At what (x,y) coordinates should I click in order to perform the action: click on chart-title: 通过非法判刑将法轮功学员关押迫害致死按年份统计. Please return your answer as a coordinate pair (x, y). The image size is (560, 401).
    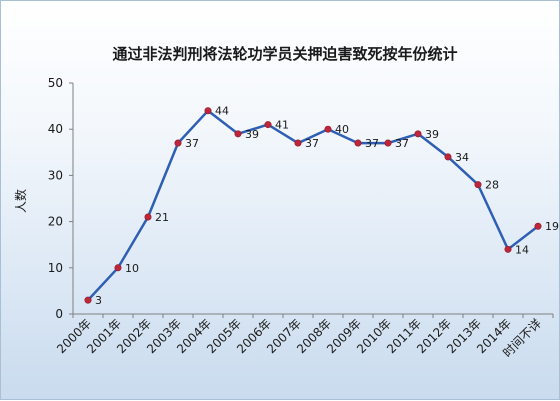
    Looking at the image, I should click on (284, 54).